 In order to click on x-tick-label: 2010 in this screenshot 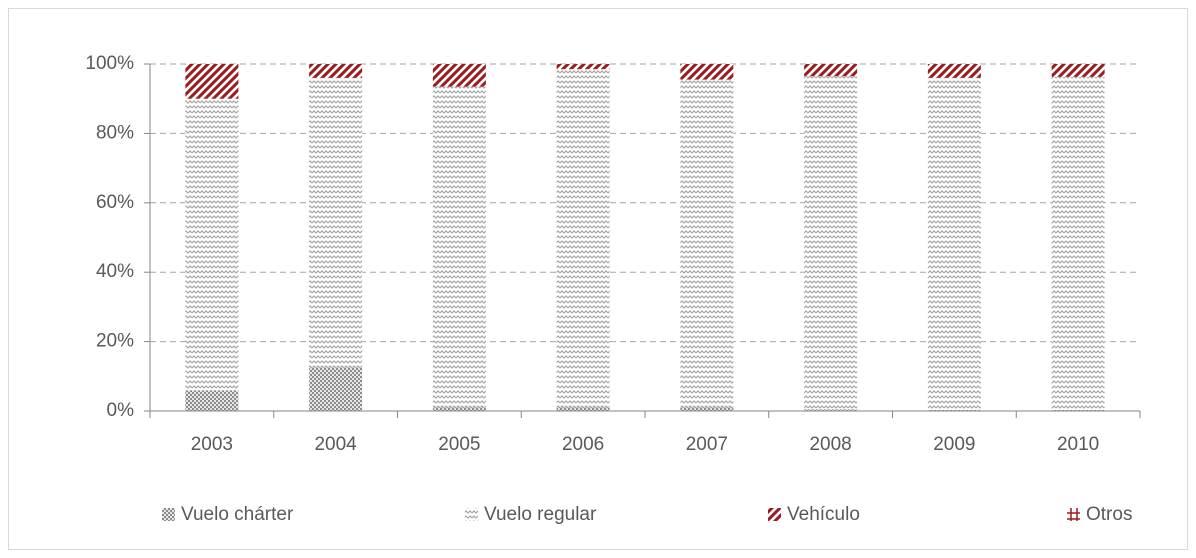, I will do `click(1078, 444)`.